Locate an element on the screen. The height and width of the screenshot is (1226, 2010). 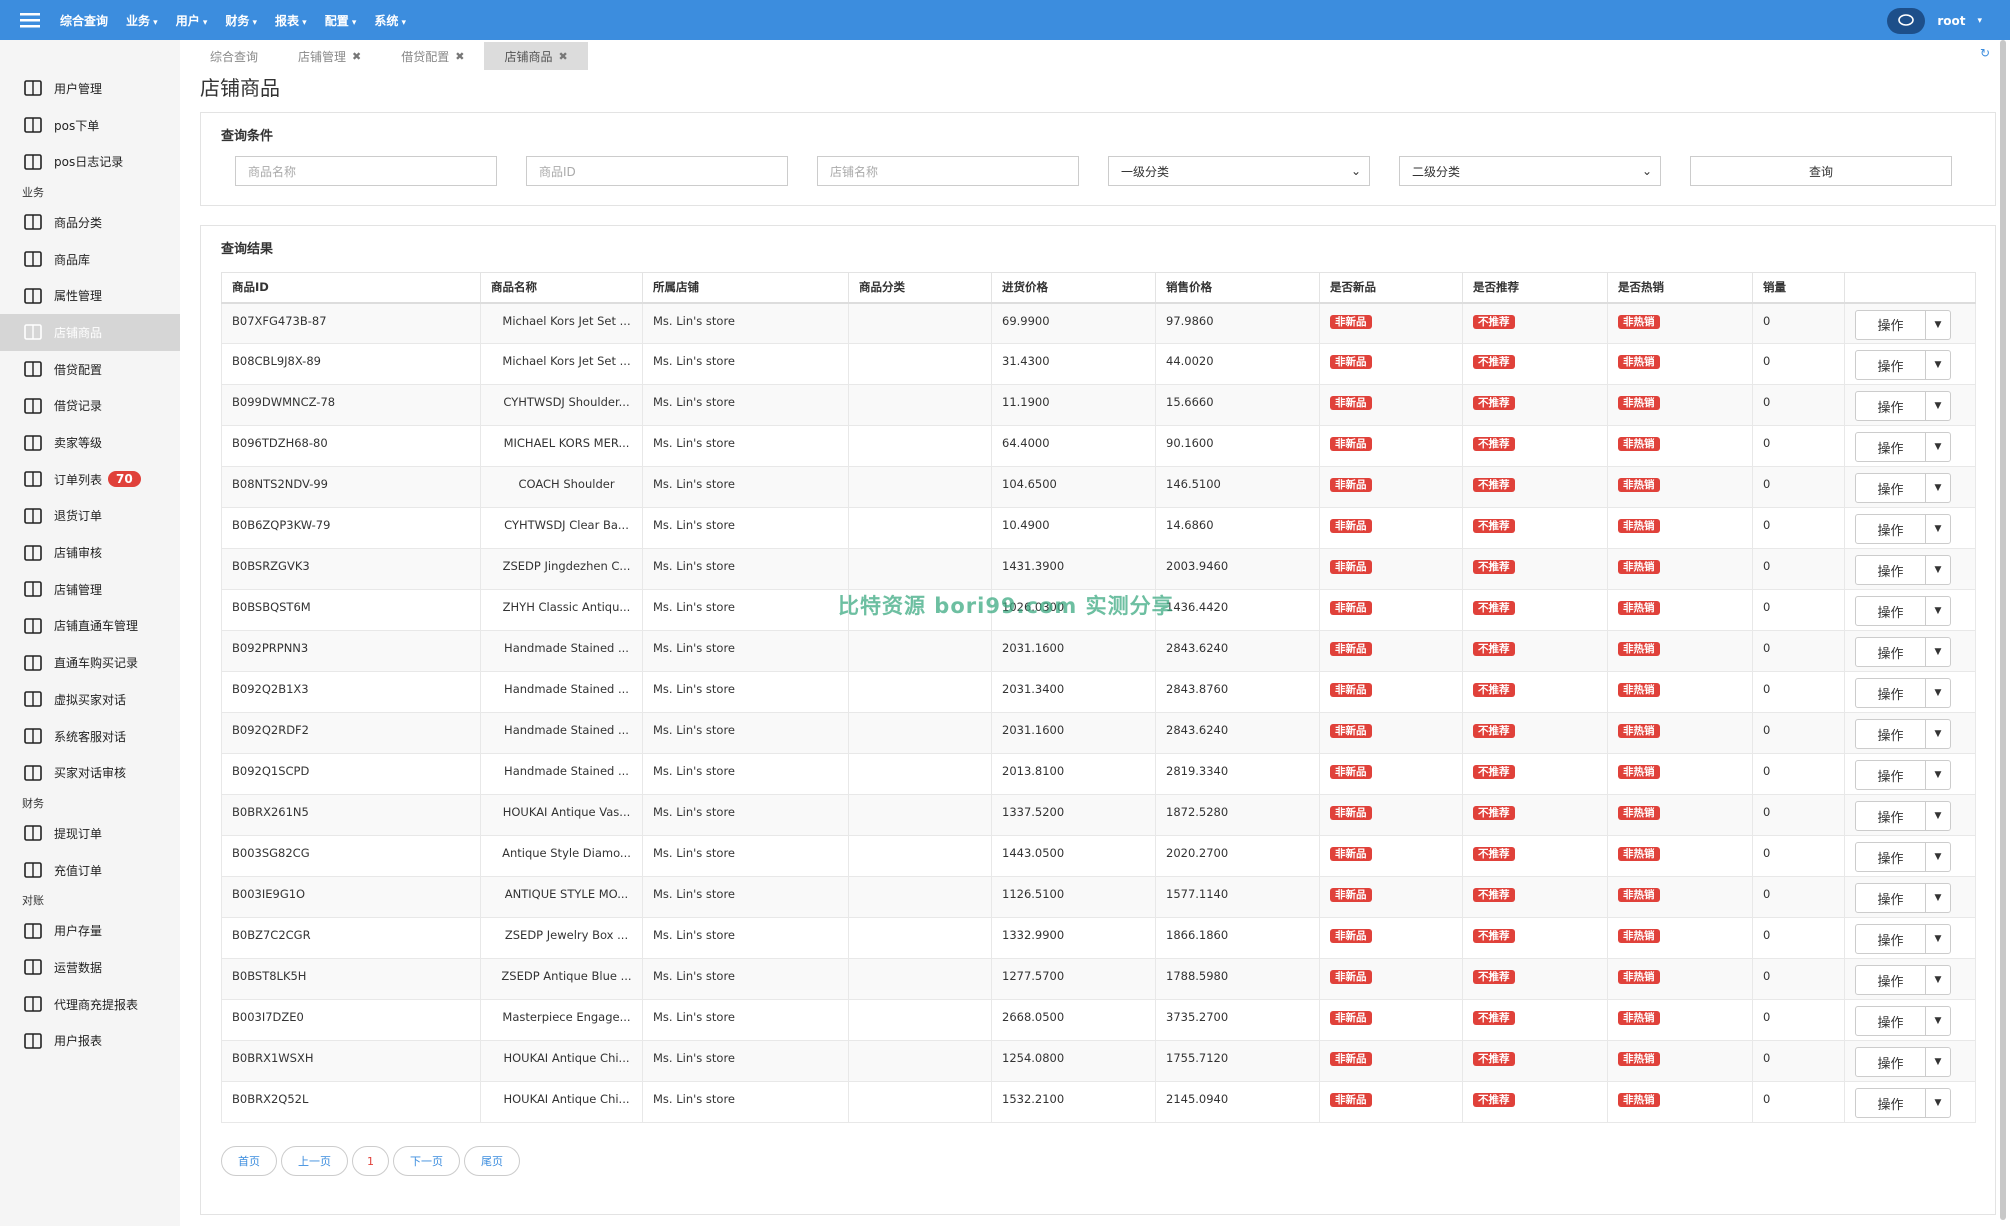
nav-item: pos下单 is located at coordinates (90, 125).